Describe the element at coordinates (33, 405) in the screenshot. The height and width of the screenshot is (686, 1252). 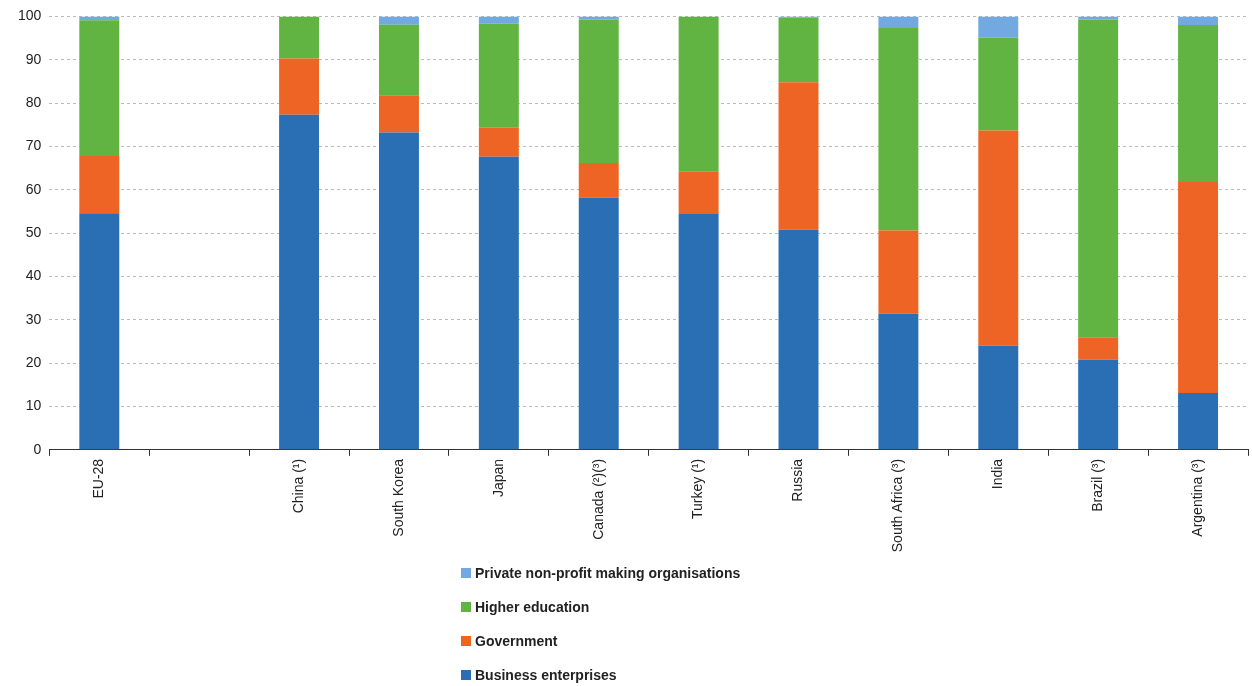
I see `y-tick-label: 10` at that location.